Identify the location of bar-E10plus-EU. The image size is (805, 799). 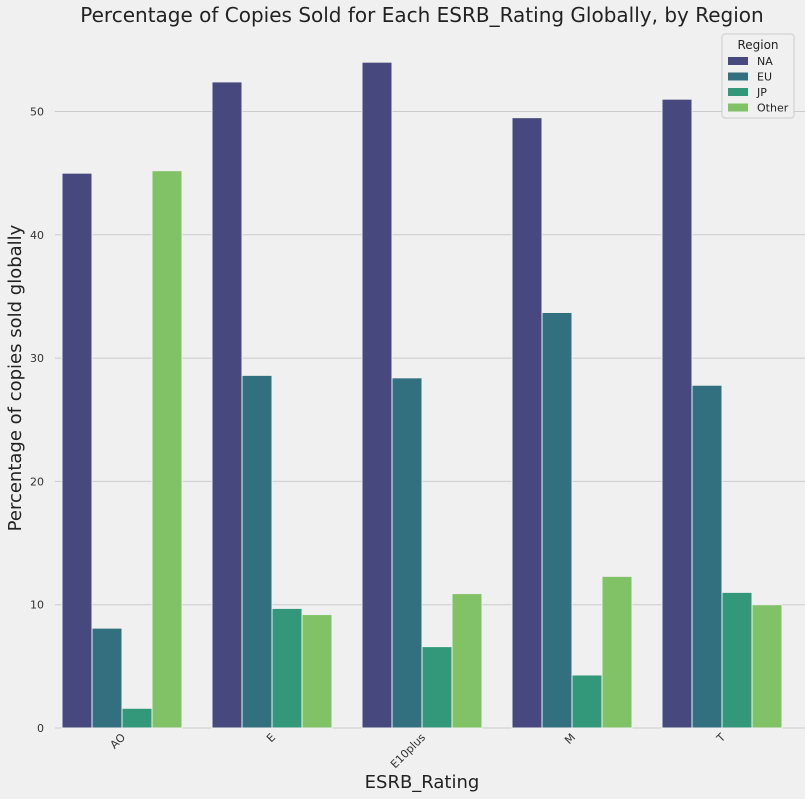
(407, 553).